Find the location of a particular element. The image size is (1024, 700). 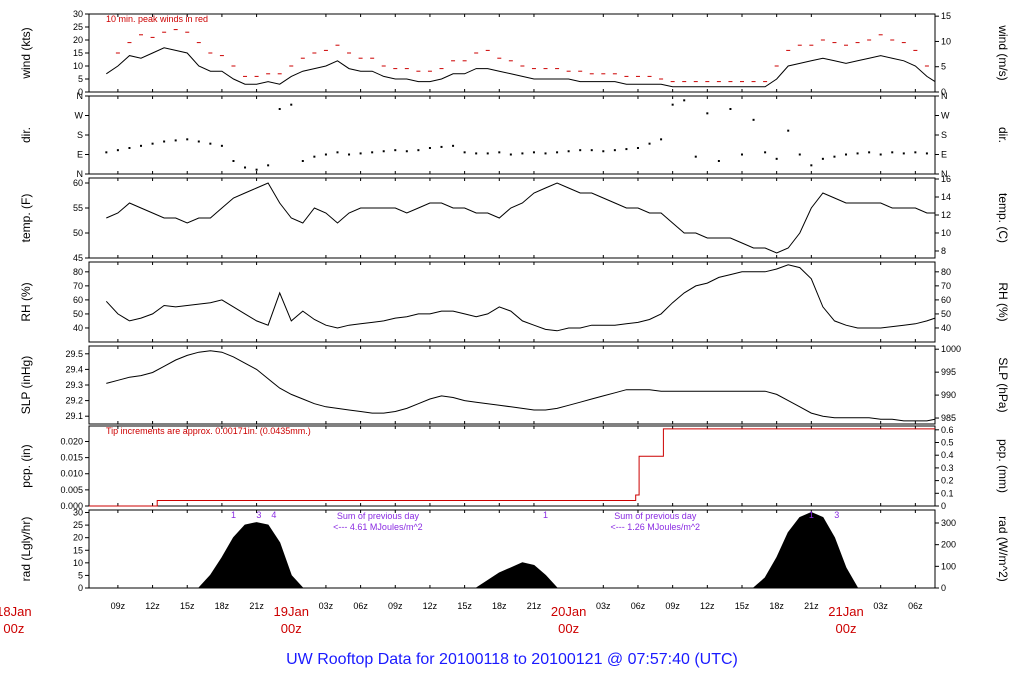

hour-tick-label: 09z is located at coordinates (118, 606).